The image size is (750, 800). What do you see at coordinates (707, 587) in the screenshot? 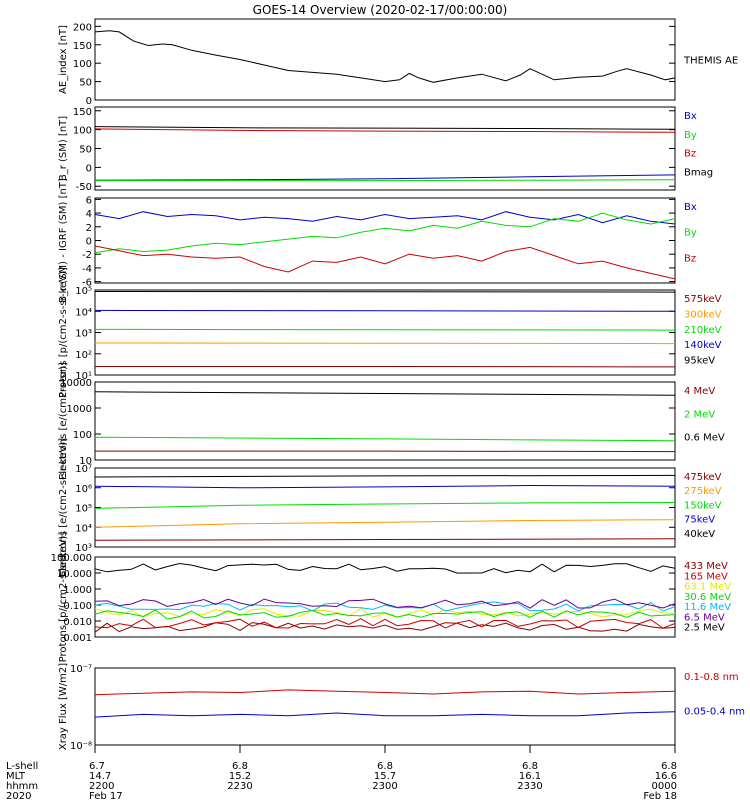
I see `legend-label: 63.1 MeV` at bounding box center [707, 587].